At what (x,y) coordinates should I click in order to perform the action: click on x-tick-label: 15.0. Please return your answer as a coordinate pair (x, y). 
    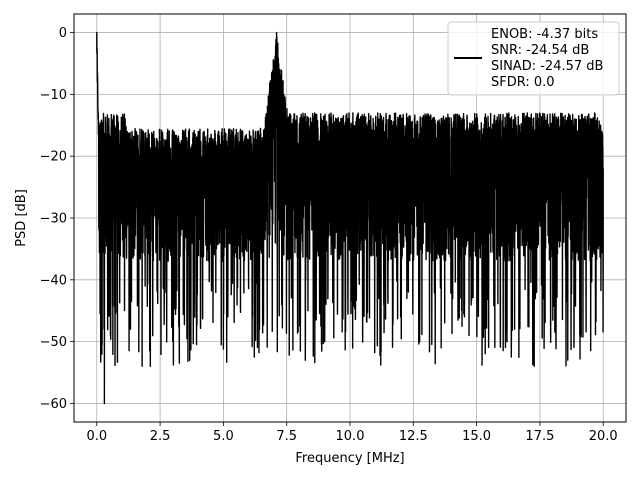
    Looking at the image, I should click on (476, 436).